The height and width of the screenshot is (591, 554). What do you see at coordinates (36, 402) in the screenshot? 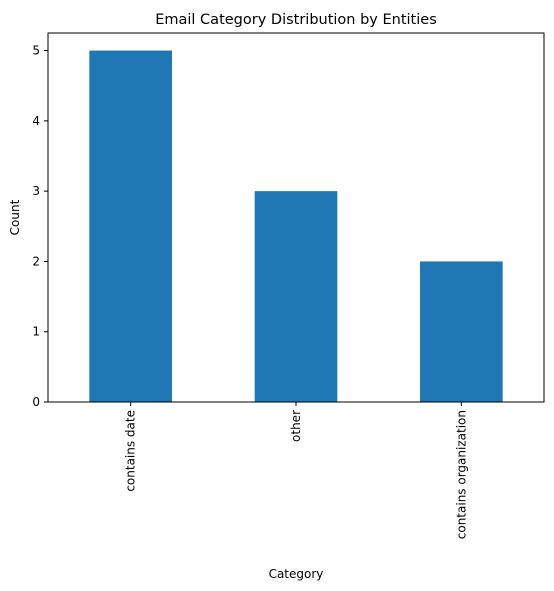
I see `y-tick-label: 0` at bounding box center [36, 402].